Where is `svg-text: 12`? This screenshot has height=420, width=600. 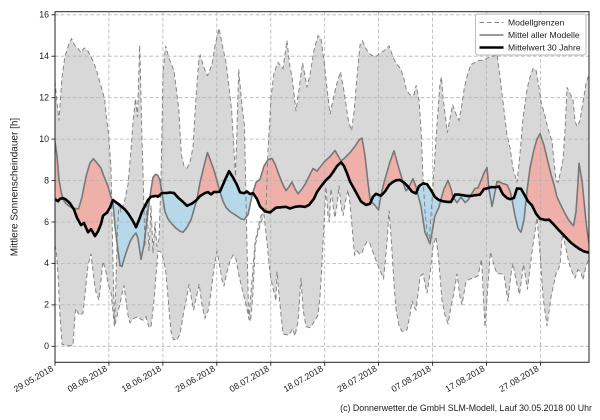 svg-text: 12 is located at coordinates (44, 98).